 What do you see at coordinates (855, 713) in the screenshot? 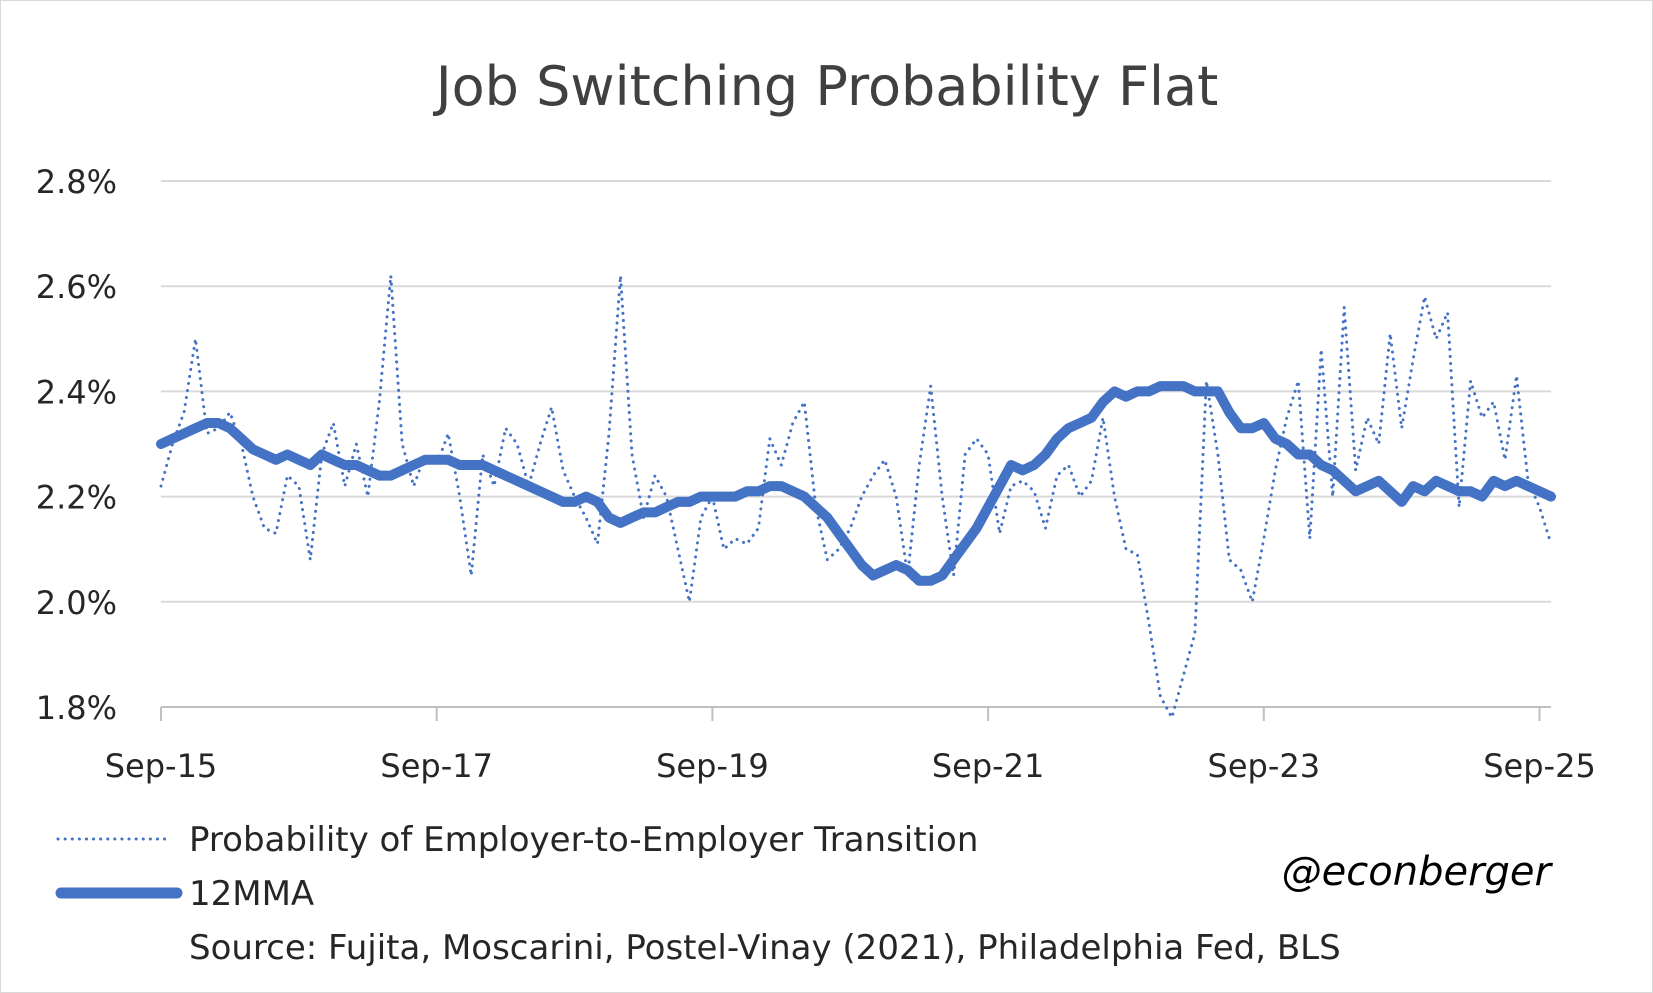
I see `x-axis` at bounding box center [855, 713].